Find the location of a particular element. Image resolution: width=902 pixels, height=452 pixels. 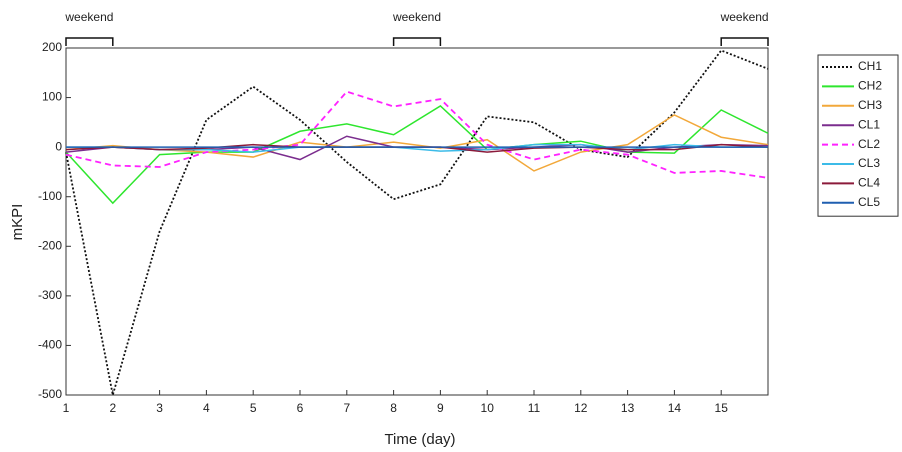

x-tick-label: 5 is located at coordinates (253, 408).